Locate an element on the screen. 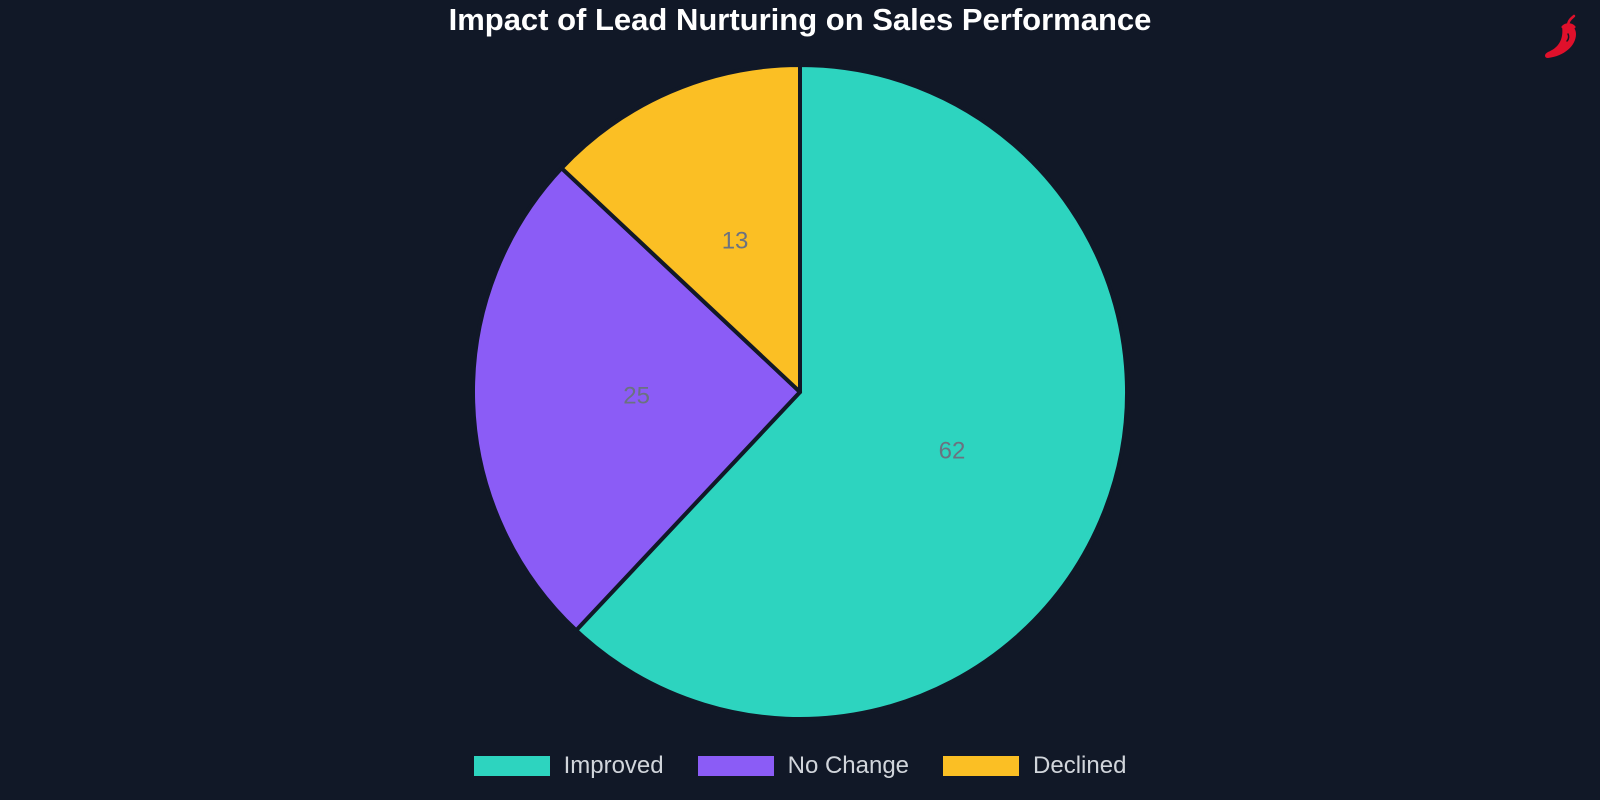 This screenshot has width=1600, height=800. pie-slice-declined is located at coordinates (680, 228).